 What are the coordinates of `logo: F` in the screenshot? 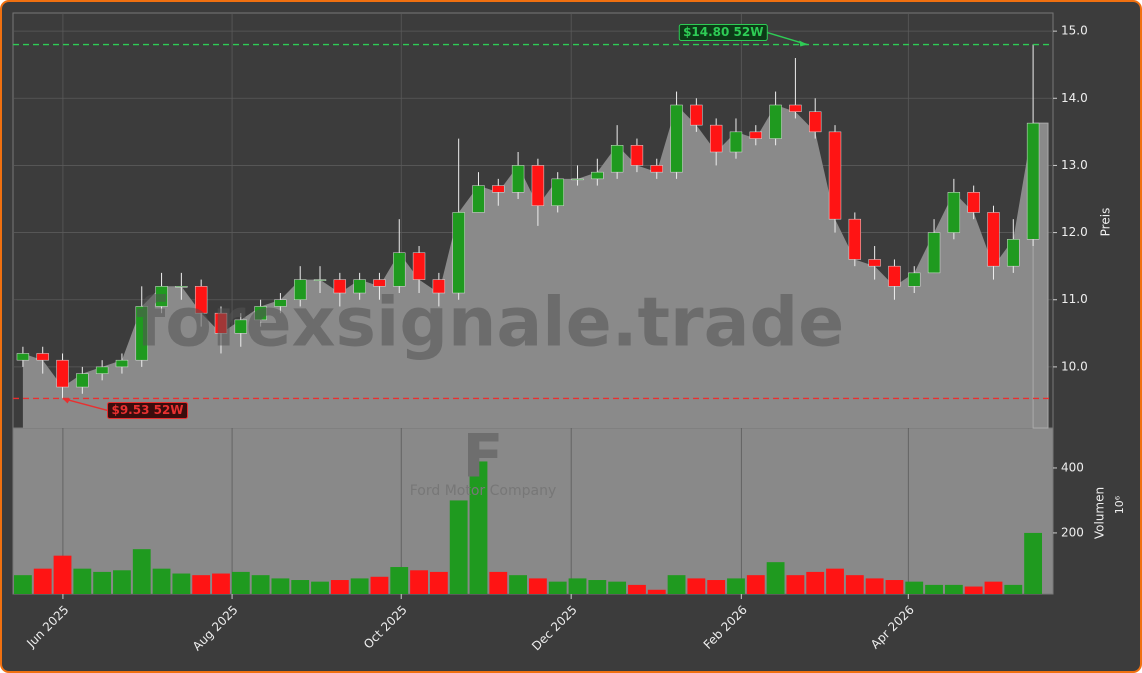 It's located at (483, 457).